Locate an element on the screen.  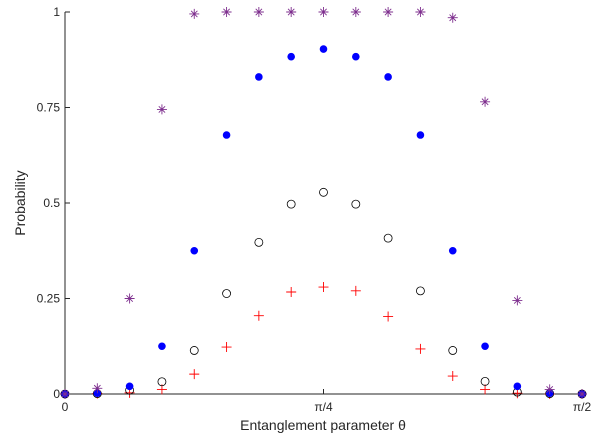
x-axis-label: Entanglement parameter θ is located at coordinates (323, 425).